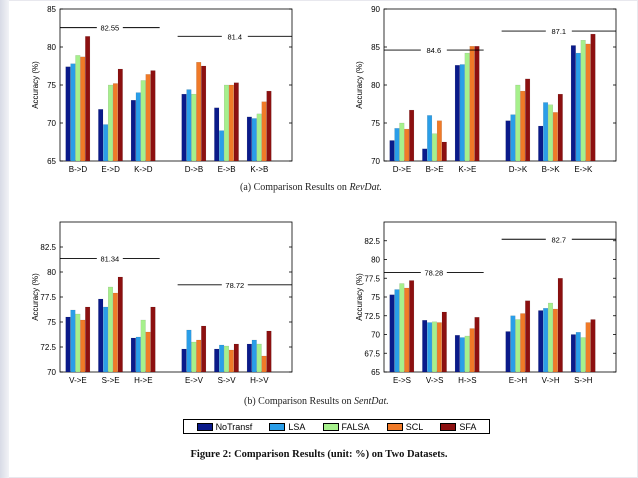 Image resolution: width=638 pixels, height=478 pixels. I want to click on chart-3-ytick-label: 70, so click(51, 372).